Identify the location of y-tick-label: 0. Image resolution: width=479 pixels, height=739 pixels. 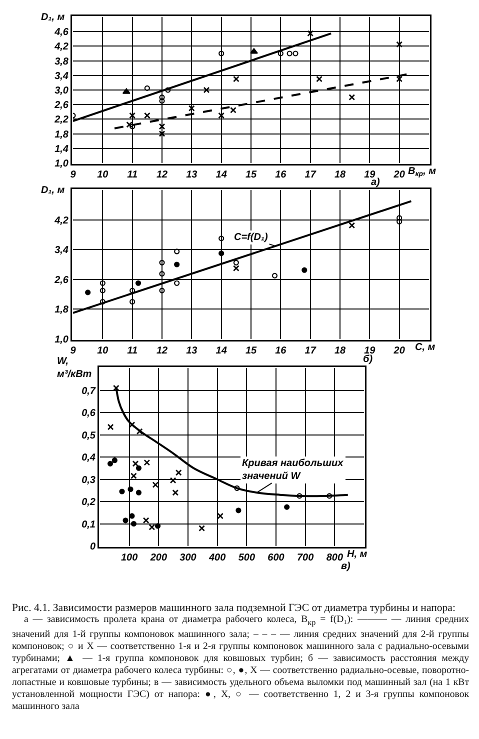
(93, 547).